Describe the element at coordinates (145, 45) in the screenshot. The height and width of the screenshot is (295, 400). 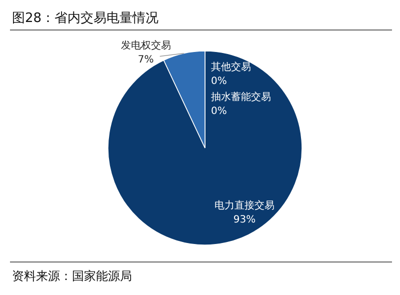
I see `slice-label: 发电权交易` at that location.